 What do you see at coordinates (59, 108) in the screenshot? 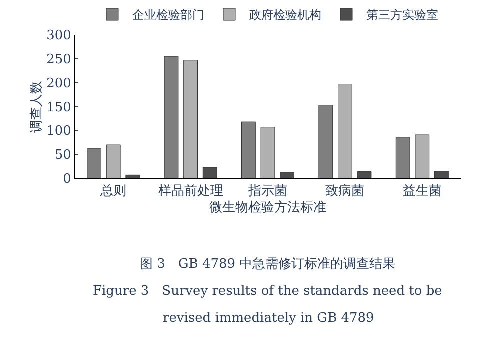
I see `y-tick-label: 150` at bounding box center [59, 108].